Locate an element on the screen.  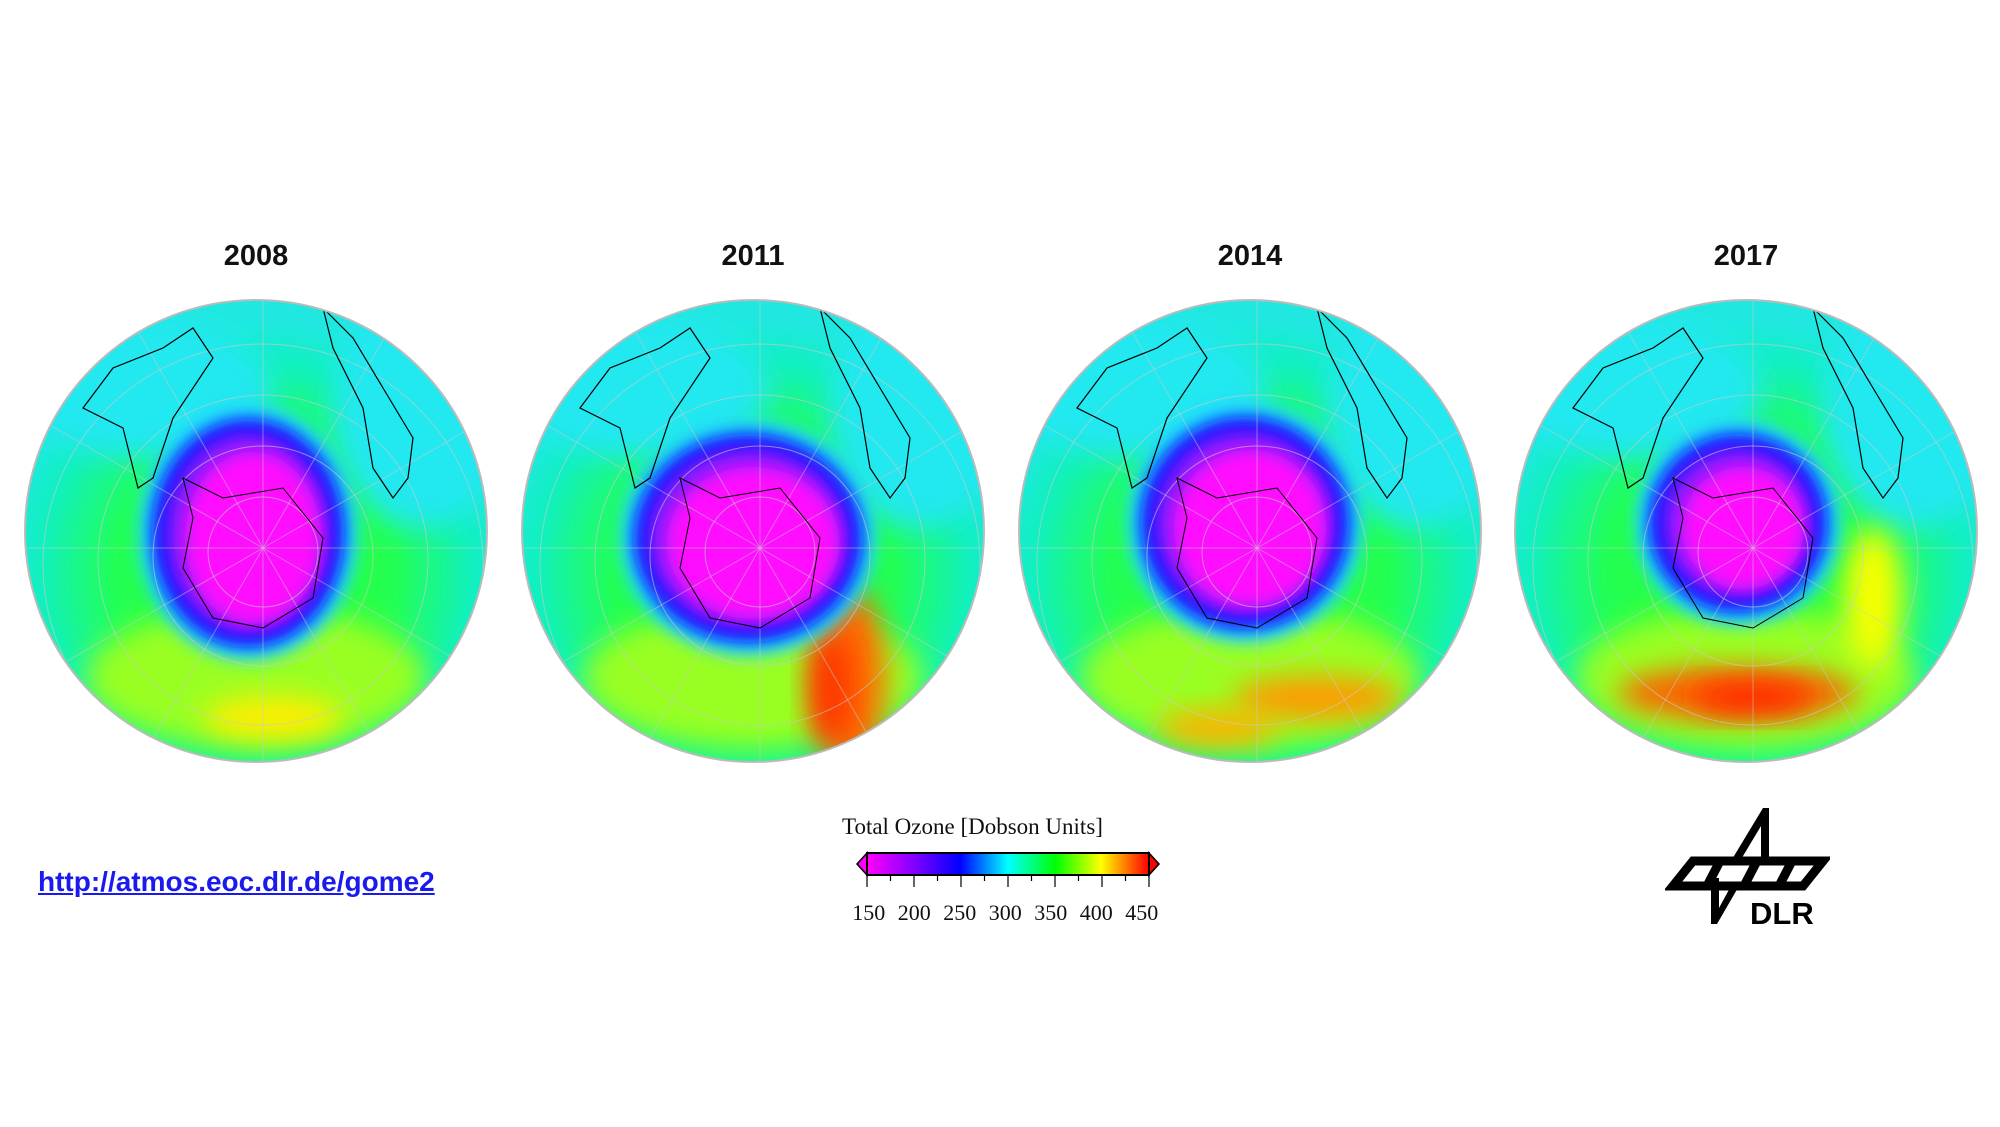
colorbar-tick-label: 200 is located at coordinates (914, 912).